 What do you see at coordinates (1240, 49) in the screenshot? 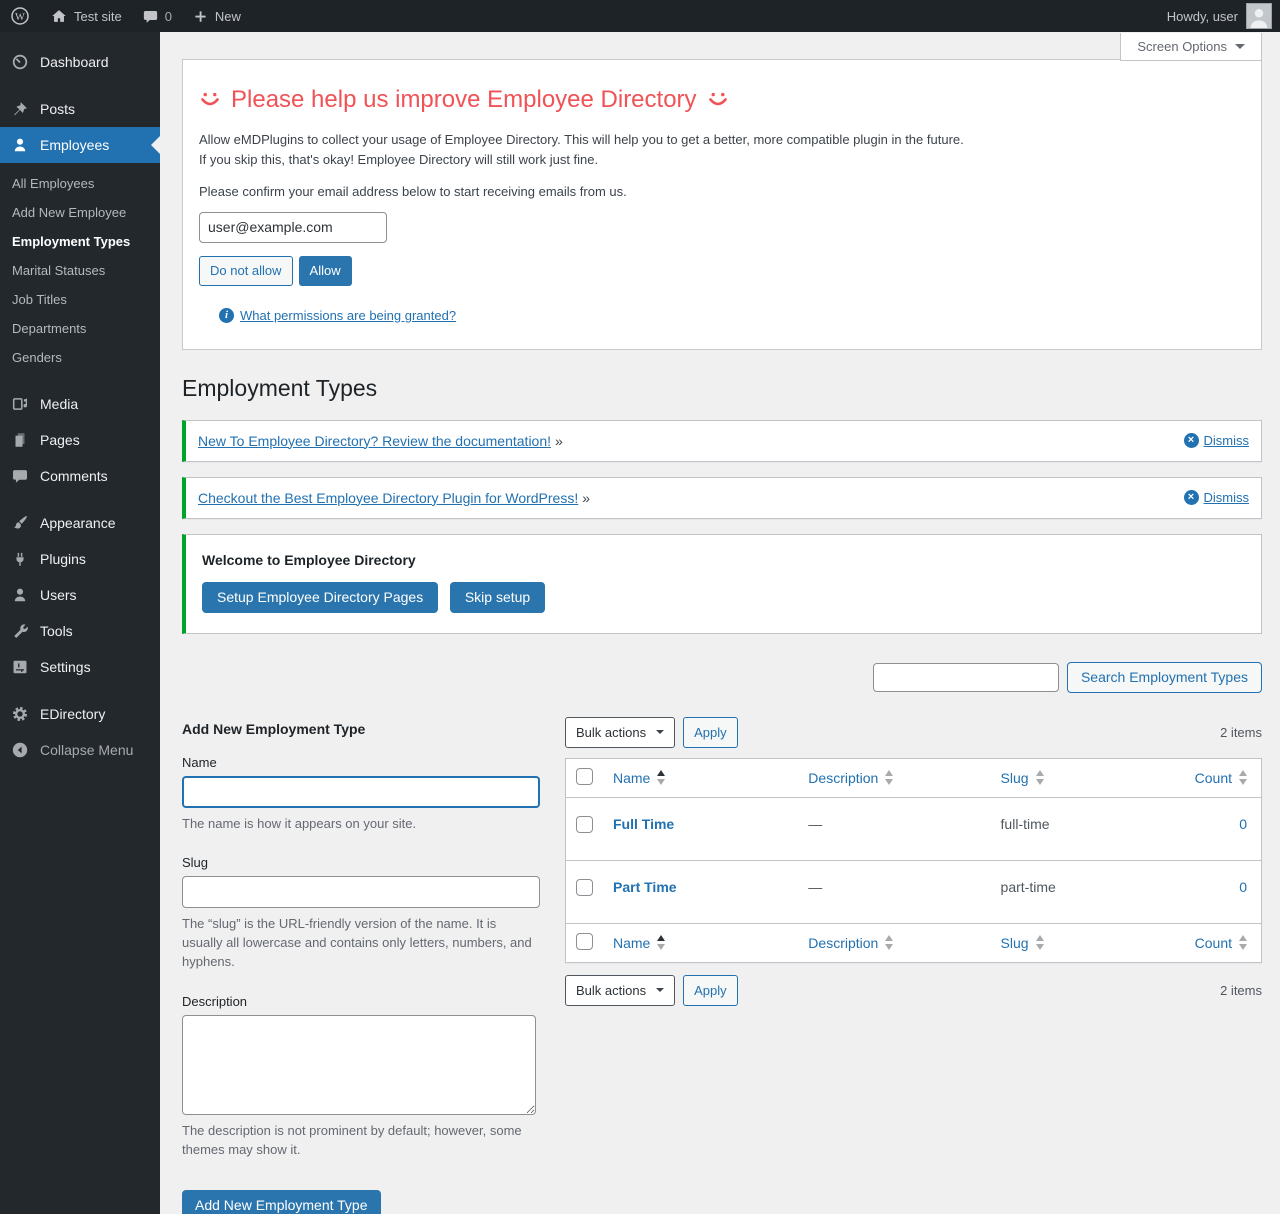
I see `chevron-down-icon` at bounding box center [1240, 49].